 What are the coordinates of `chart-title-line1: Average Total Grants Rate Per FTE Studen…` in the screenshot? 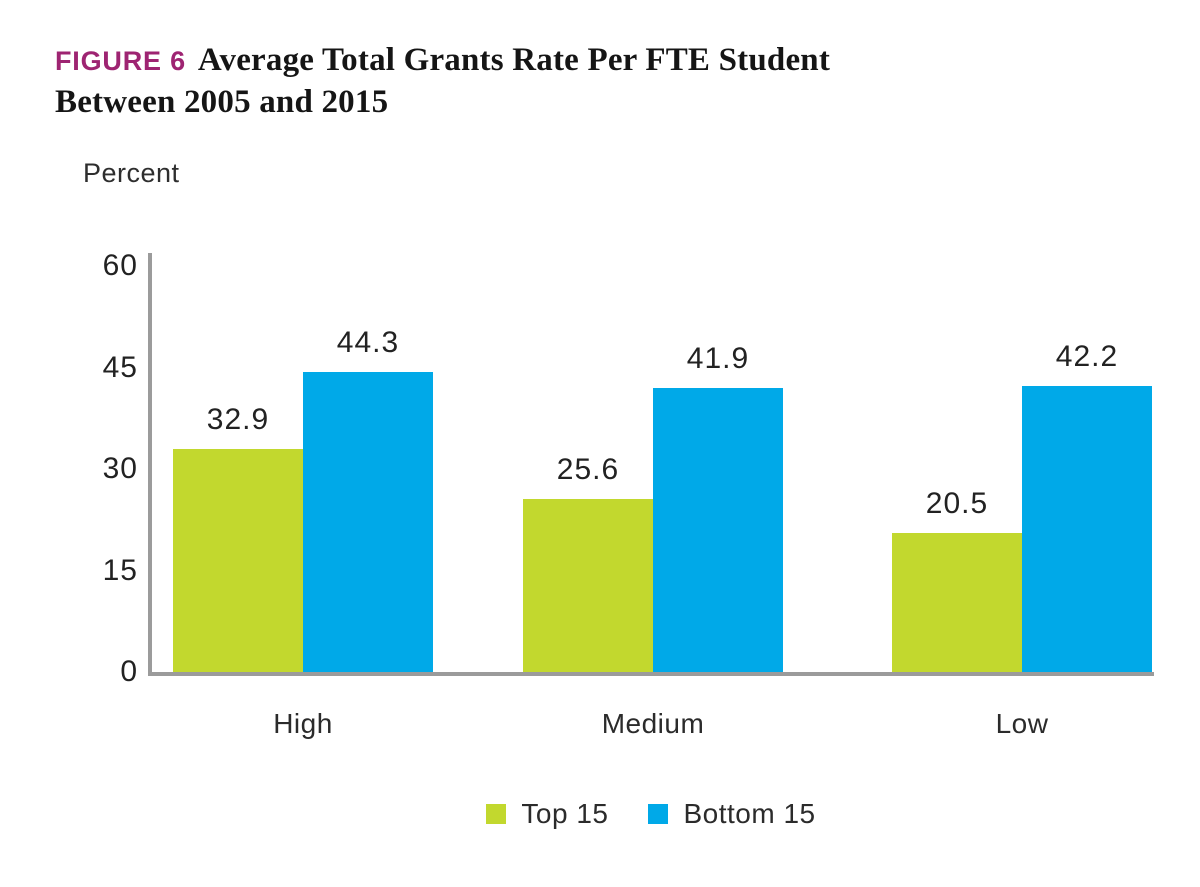 It's located at (514, 60).